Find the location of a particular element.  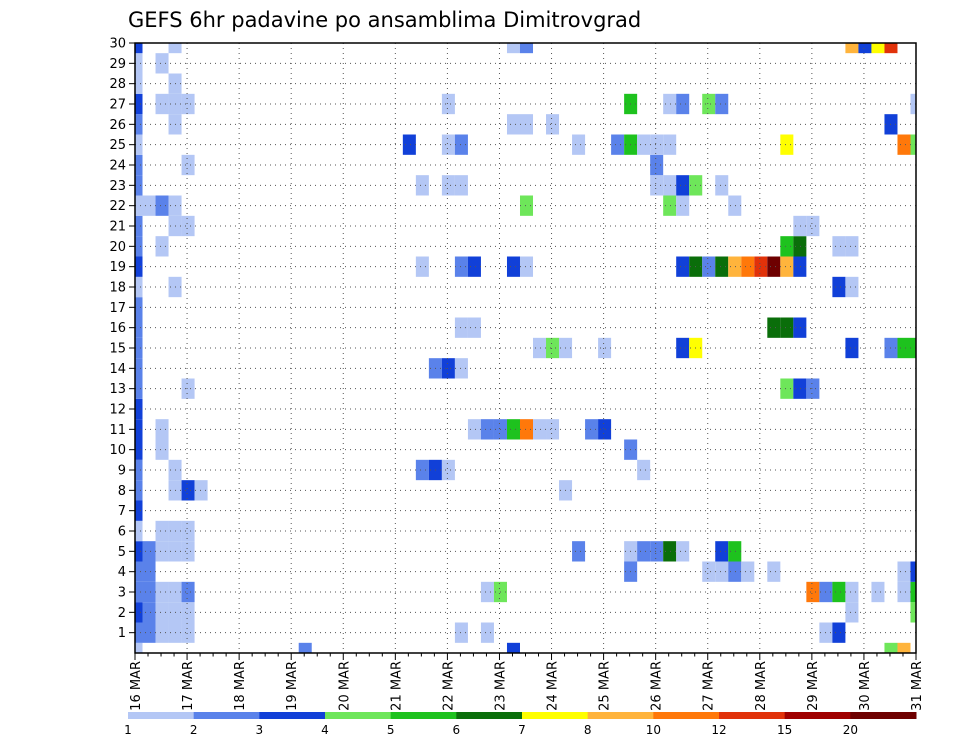

y-tick-label: 3 is located at coordinates (122, 593).